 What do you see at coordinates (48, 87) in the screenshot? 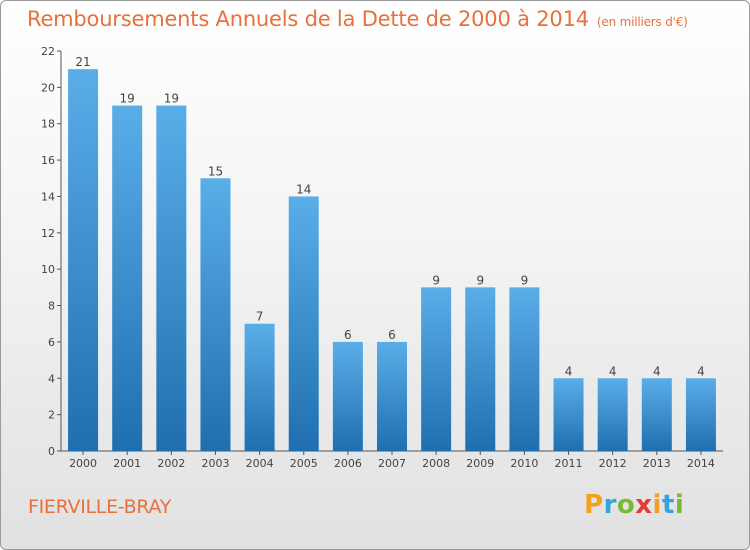
I see `y-tick-label: 20` at bounding box center [48, 87].